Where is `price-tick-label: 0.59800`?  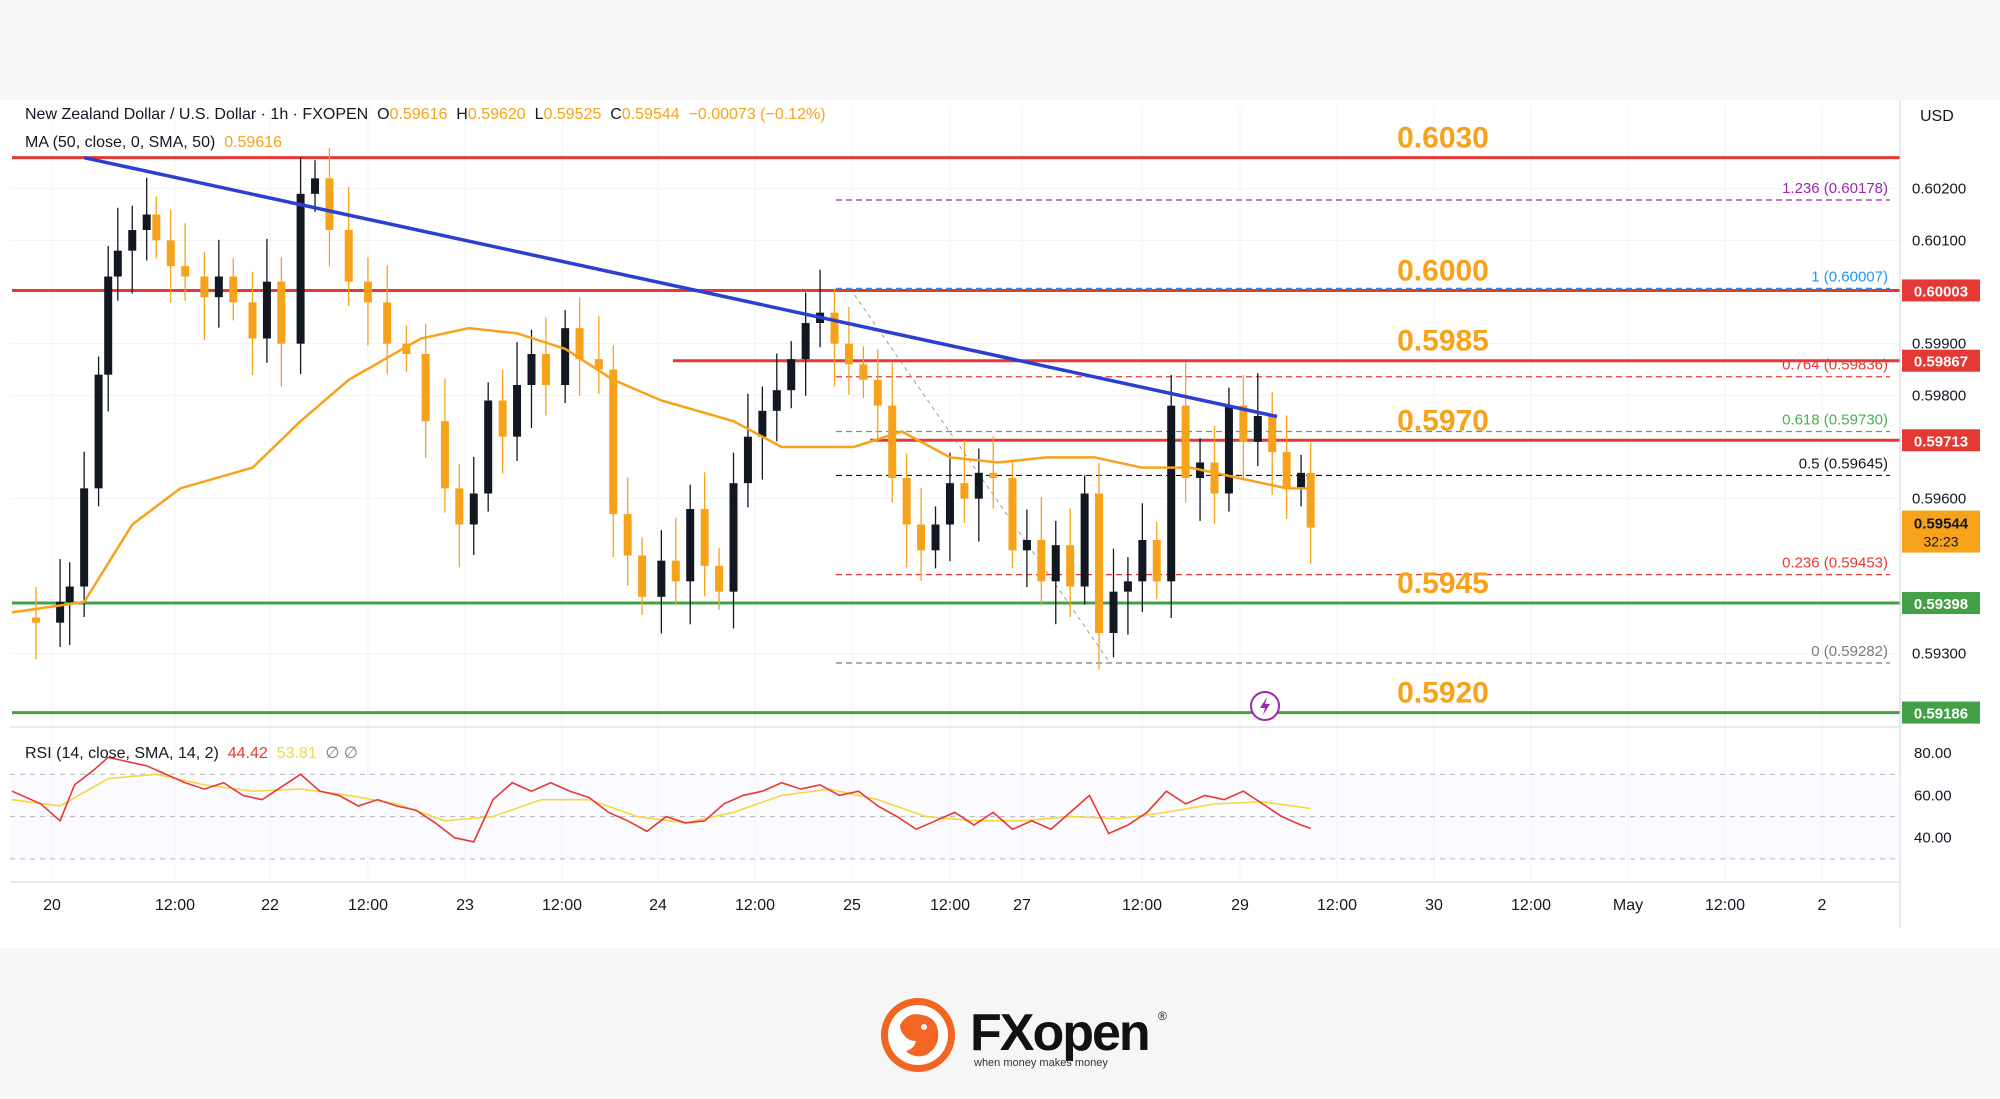
price-tick-label: 0.59800 is located at coordinates (1939, 395).